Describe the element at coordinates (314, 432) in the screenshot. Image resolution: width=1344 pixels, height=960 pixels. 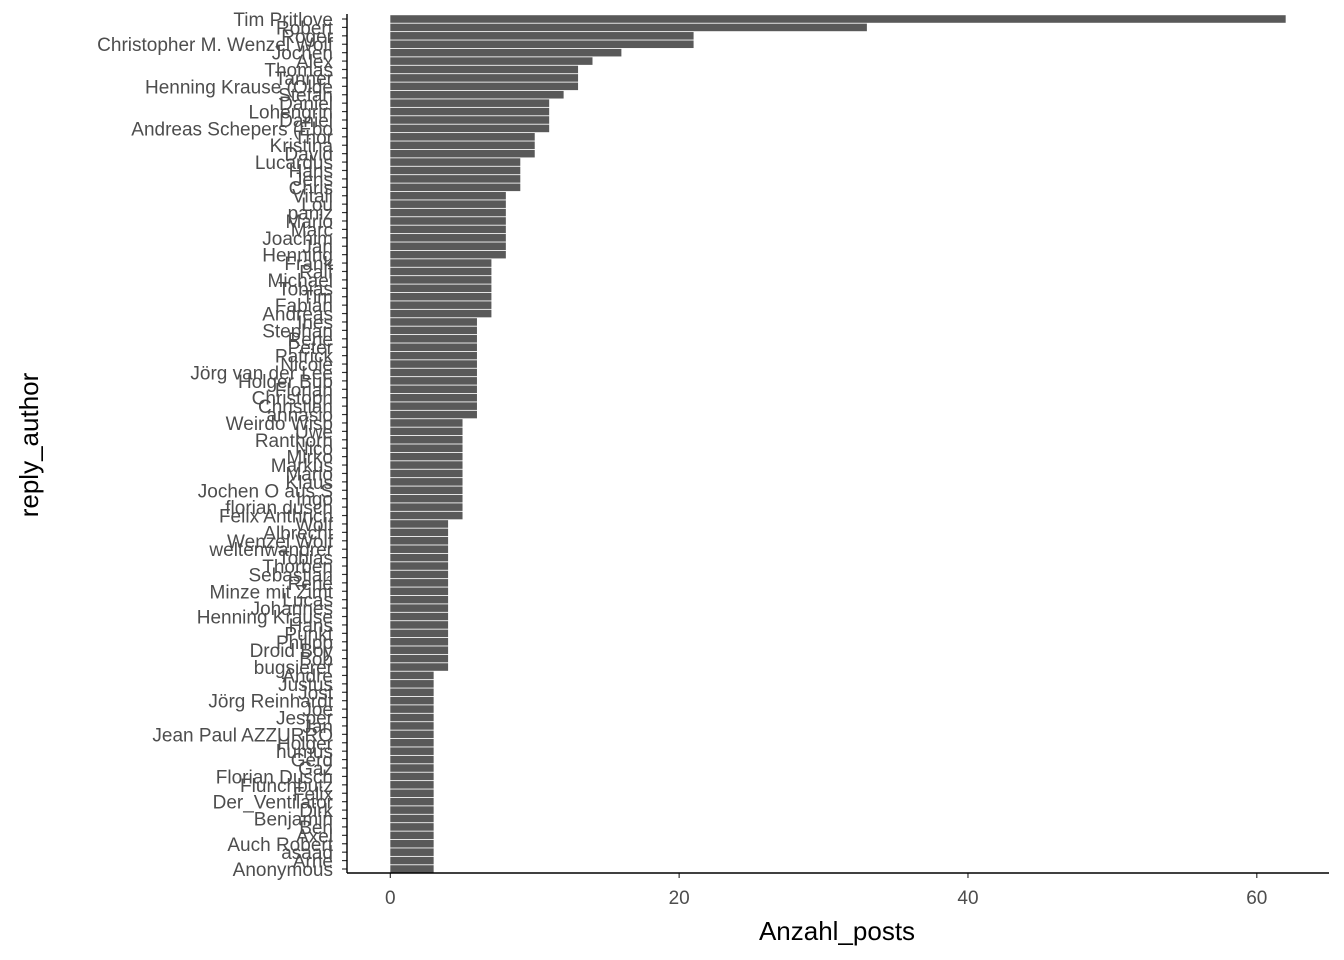
I see `y-tick-label: Uwe` at that location.